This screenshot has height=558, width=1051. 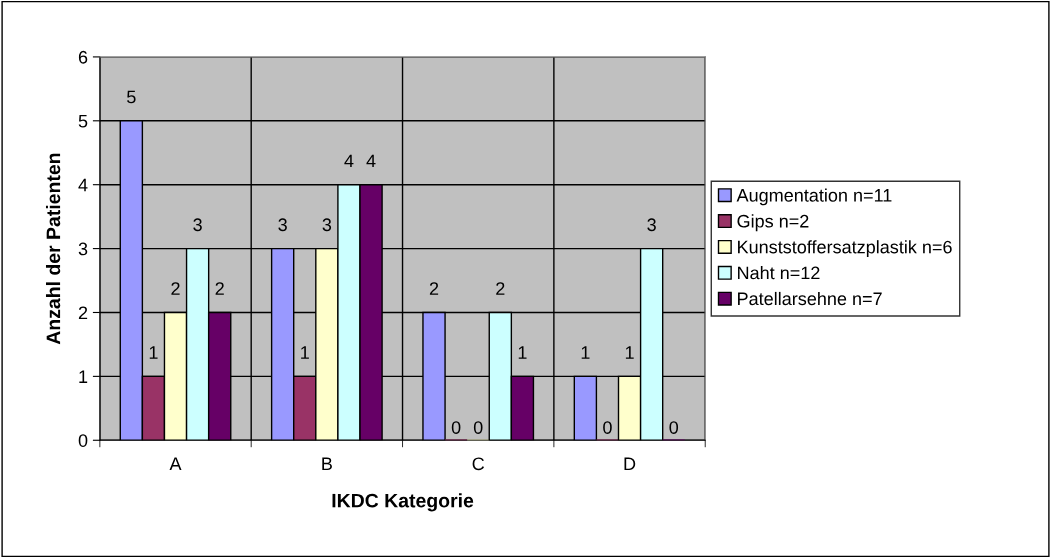 I want to click on legend-label: Gips n=2, so click(x=773, y=223).